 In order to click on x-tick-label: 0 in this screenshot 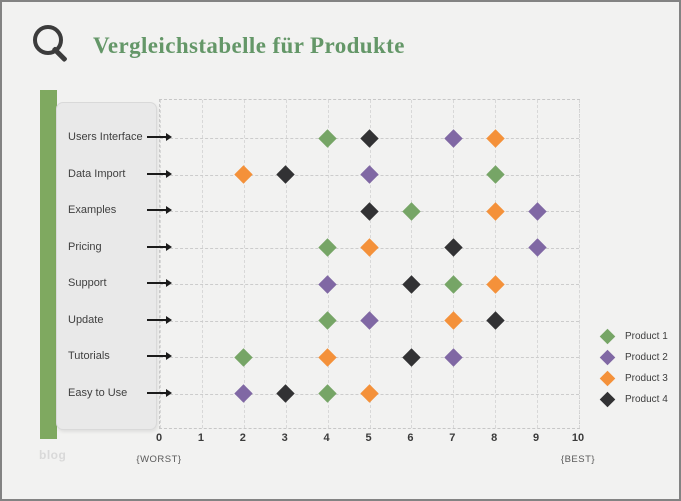, I will do `click(159, 438)`.